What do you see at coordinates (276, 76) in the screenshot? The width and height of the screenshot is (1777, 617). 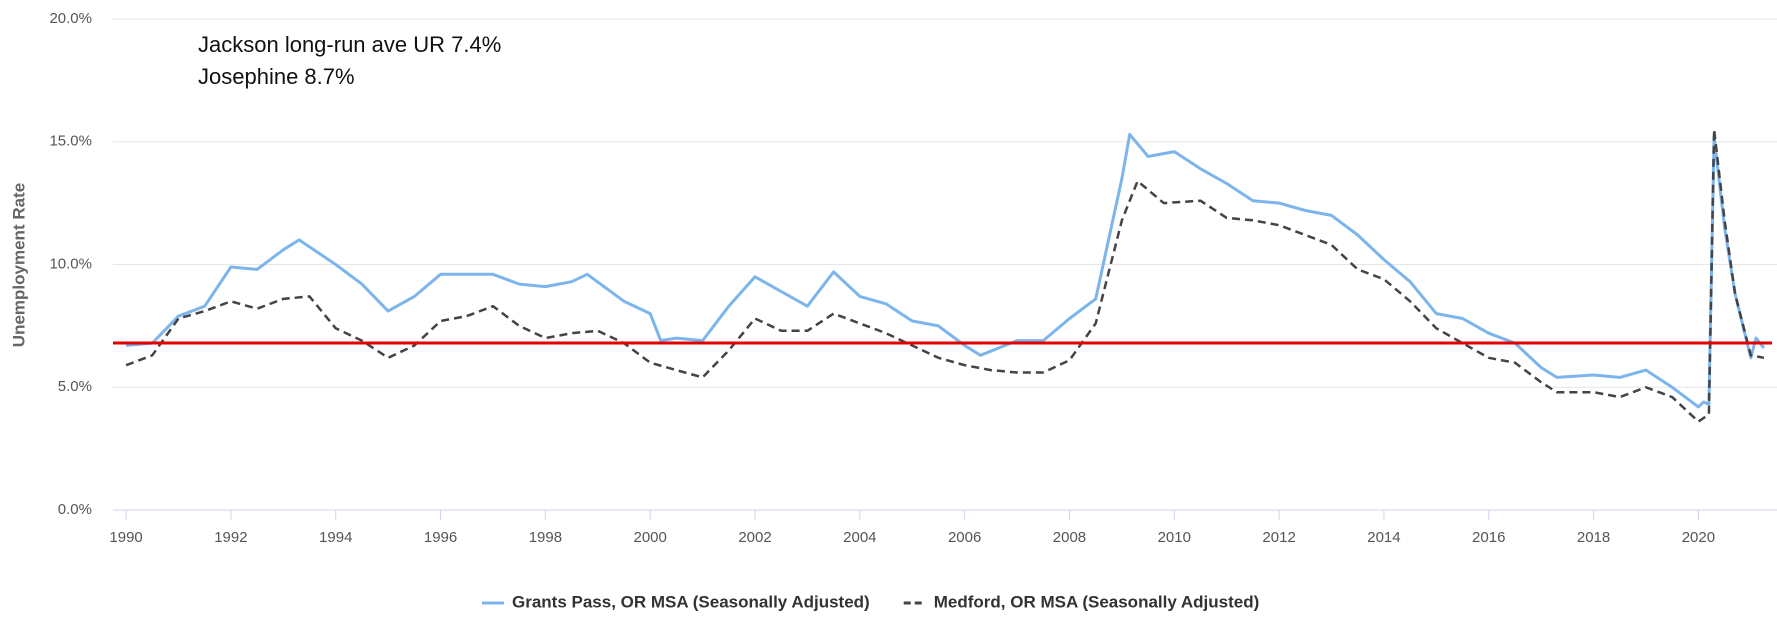 I see `annotation: Josephine 8.7%` at bounding box center [276, 76].